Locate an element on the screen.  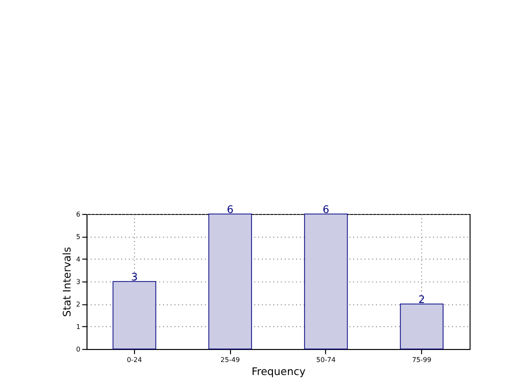
data-label: 3 is located at coordinates (134, 278).